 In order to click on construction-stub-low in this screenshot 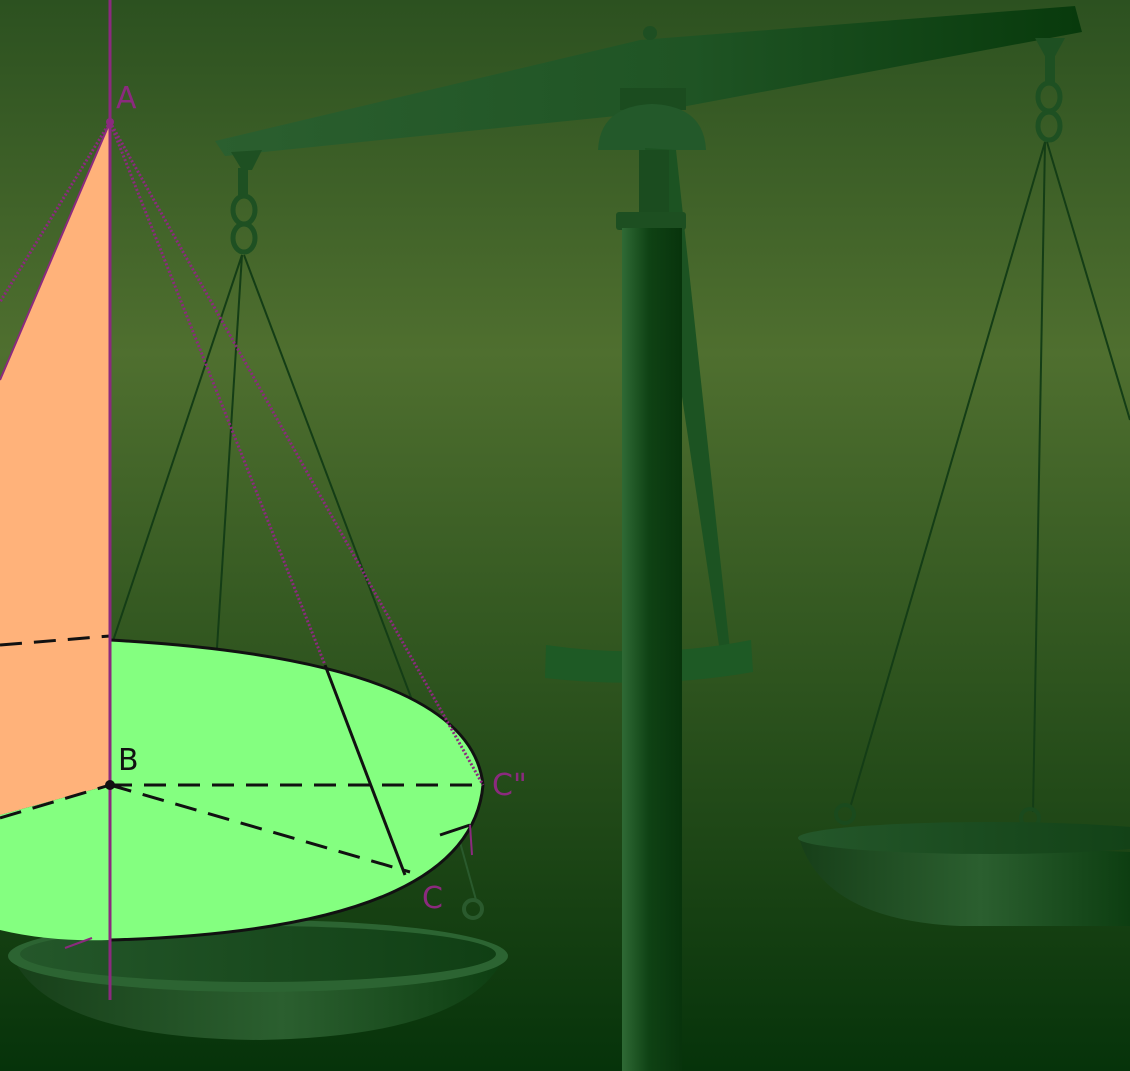, I will do `click(78, 943)`.